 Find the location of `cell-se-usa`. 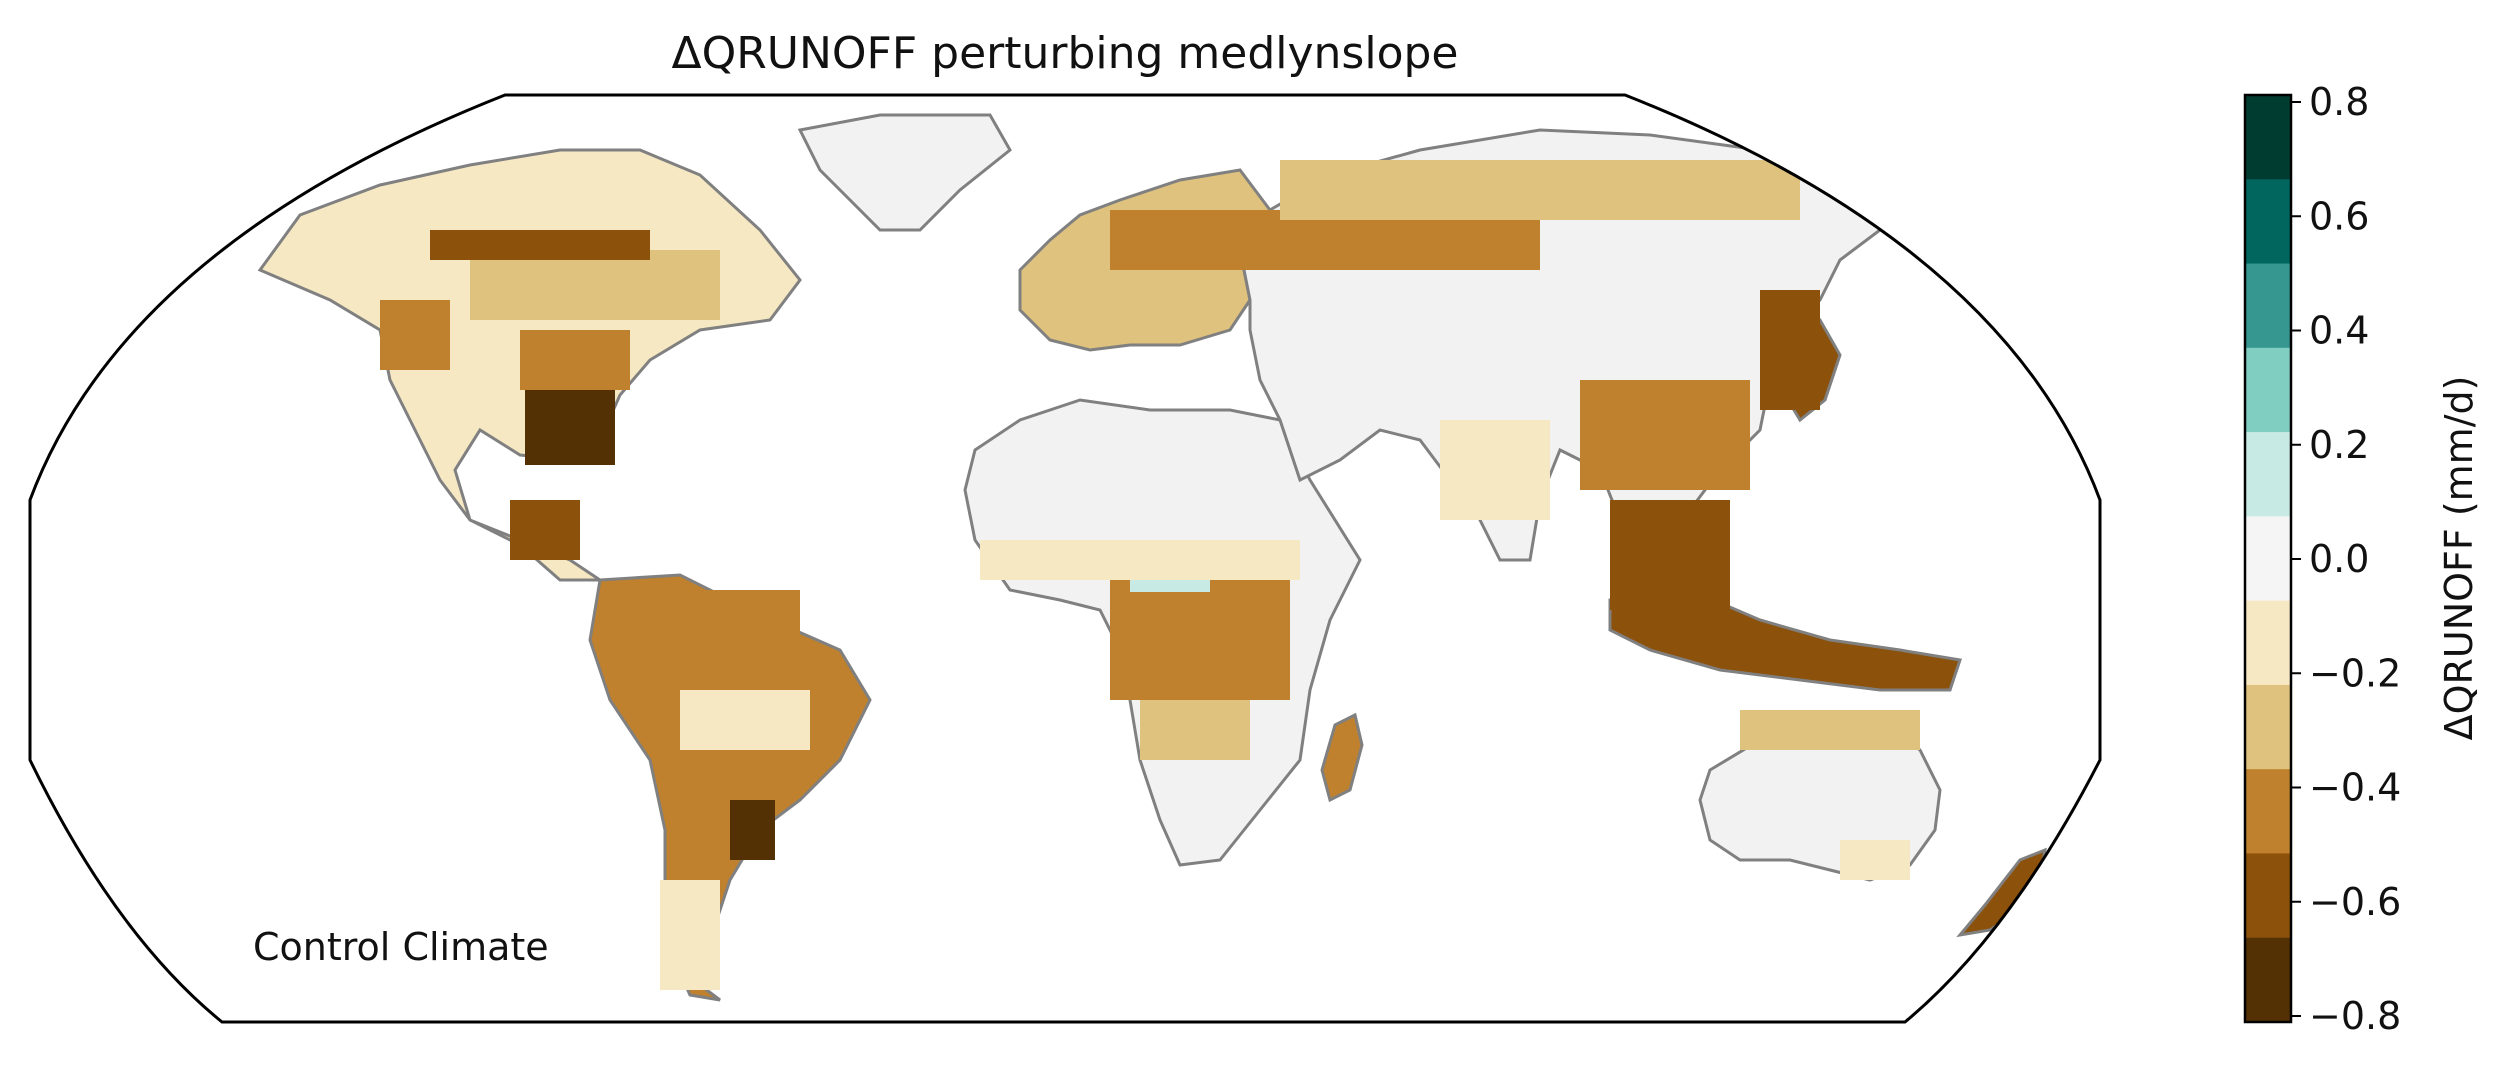

cell-se-usa is located at coordinates (570, 427).